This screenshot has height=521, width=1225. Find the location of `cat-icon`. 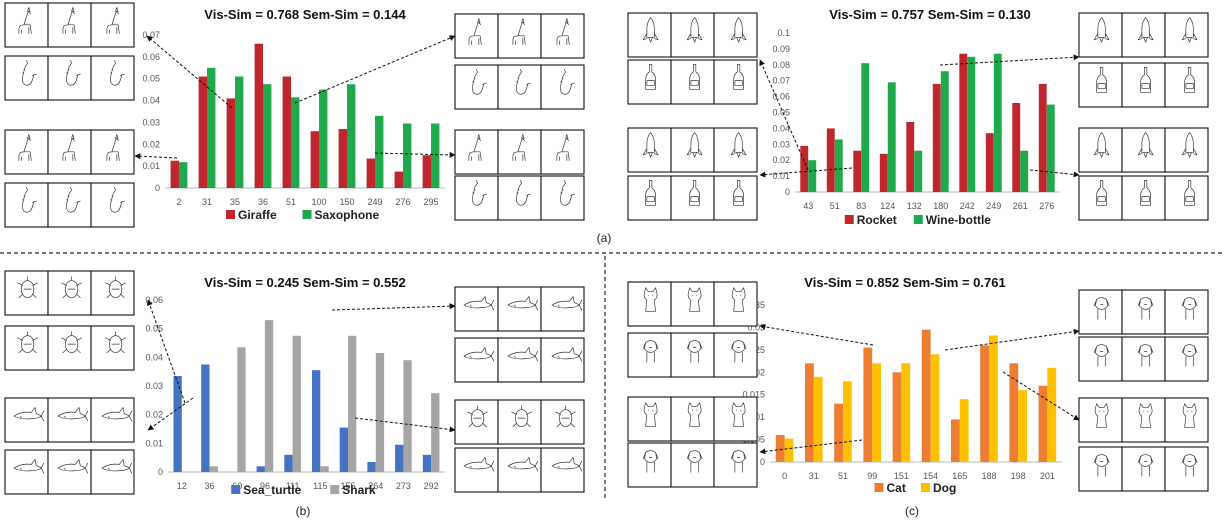

cat-icon is located at coordinates (1145, 415).